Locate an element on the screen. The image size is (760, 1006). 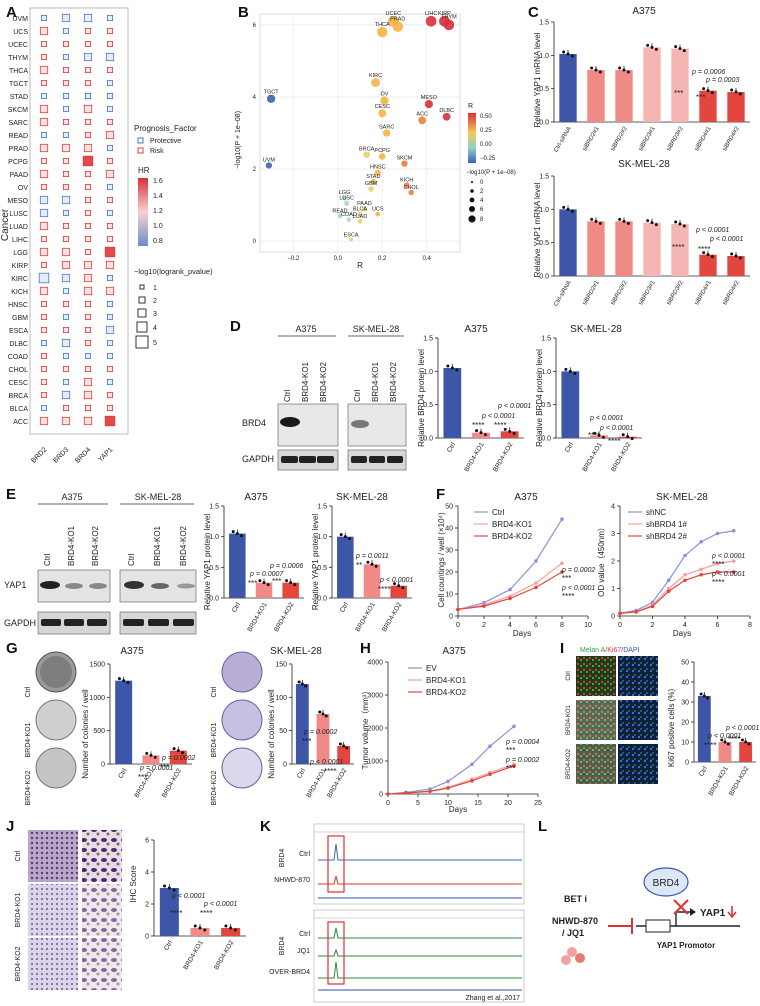
a-cancer-label: GBM is located at coordinates (20, 318).